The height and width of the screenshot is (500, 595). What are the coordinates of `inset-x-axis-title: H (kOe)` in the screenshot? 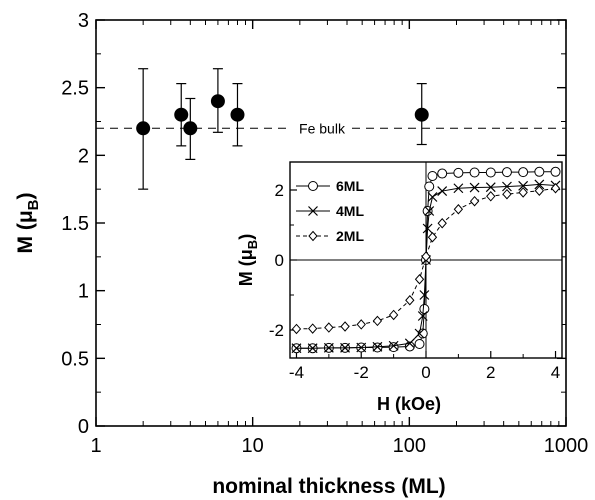 It's located at (409, 404).